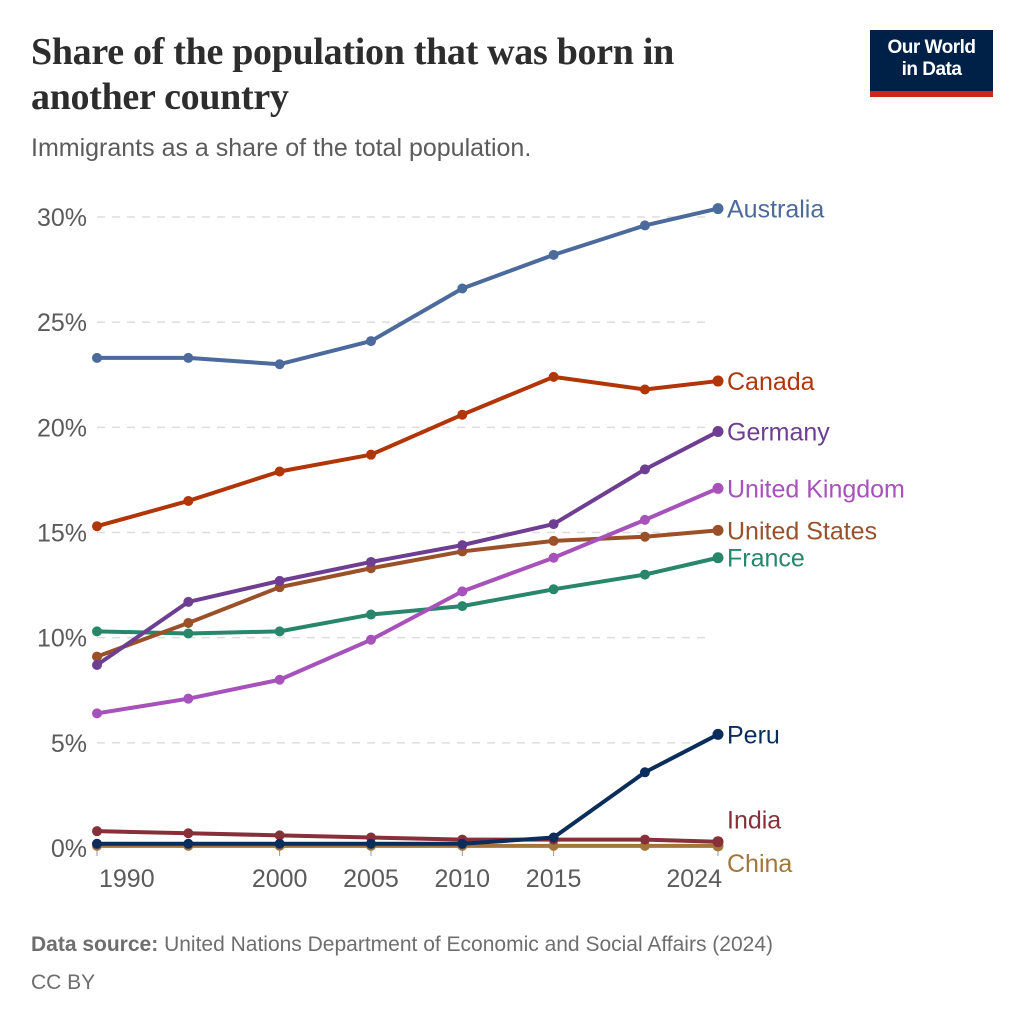 The image size is (1024, 1024). I want to click on series-united-kingdom, so click(408, 600).